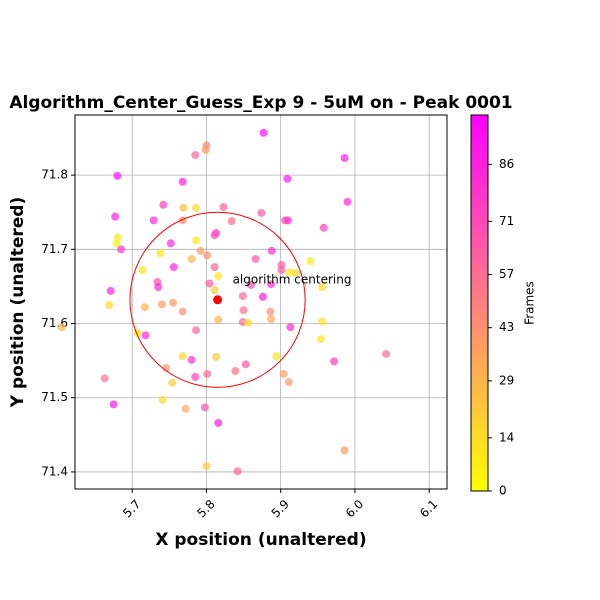 Image resolution: width=600 pixels, height=600 pixels. I want to click on annotation-text: algorithm centering, so click(292, 279).